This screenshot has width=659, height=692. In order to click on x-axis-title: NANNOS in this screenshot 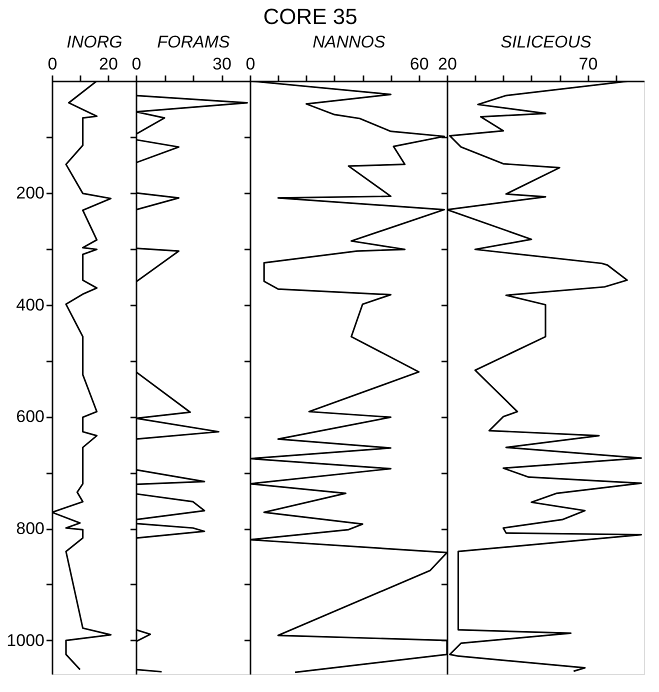, I will do `click(349, 42)`.